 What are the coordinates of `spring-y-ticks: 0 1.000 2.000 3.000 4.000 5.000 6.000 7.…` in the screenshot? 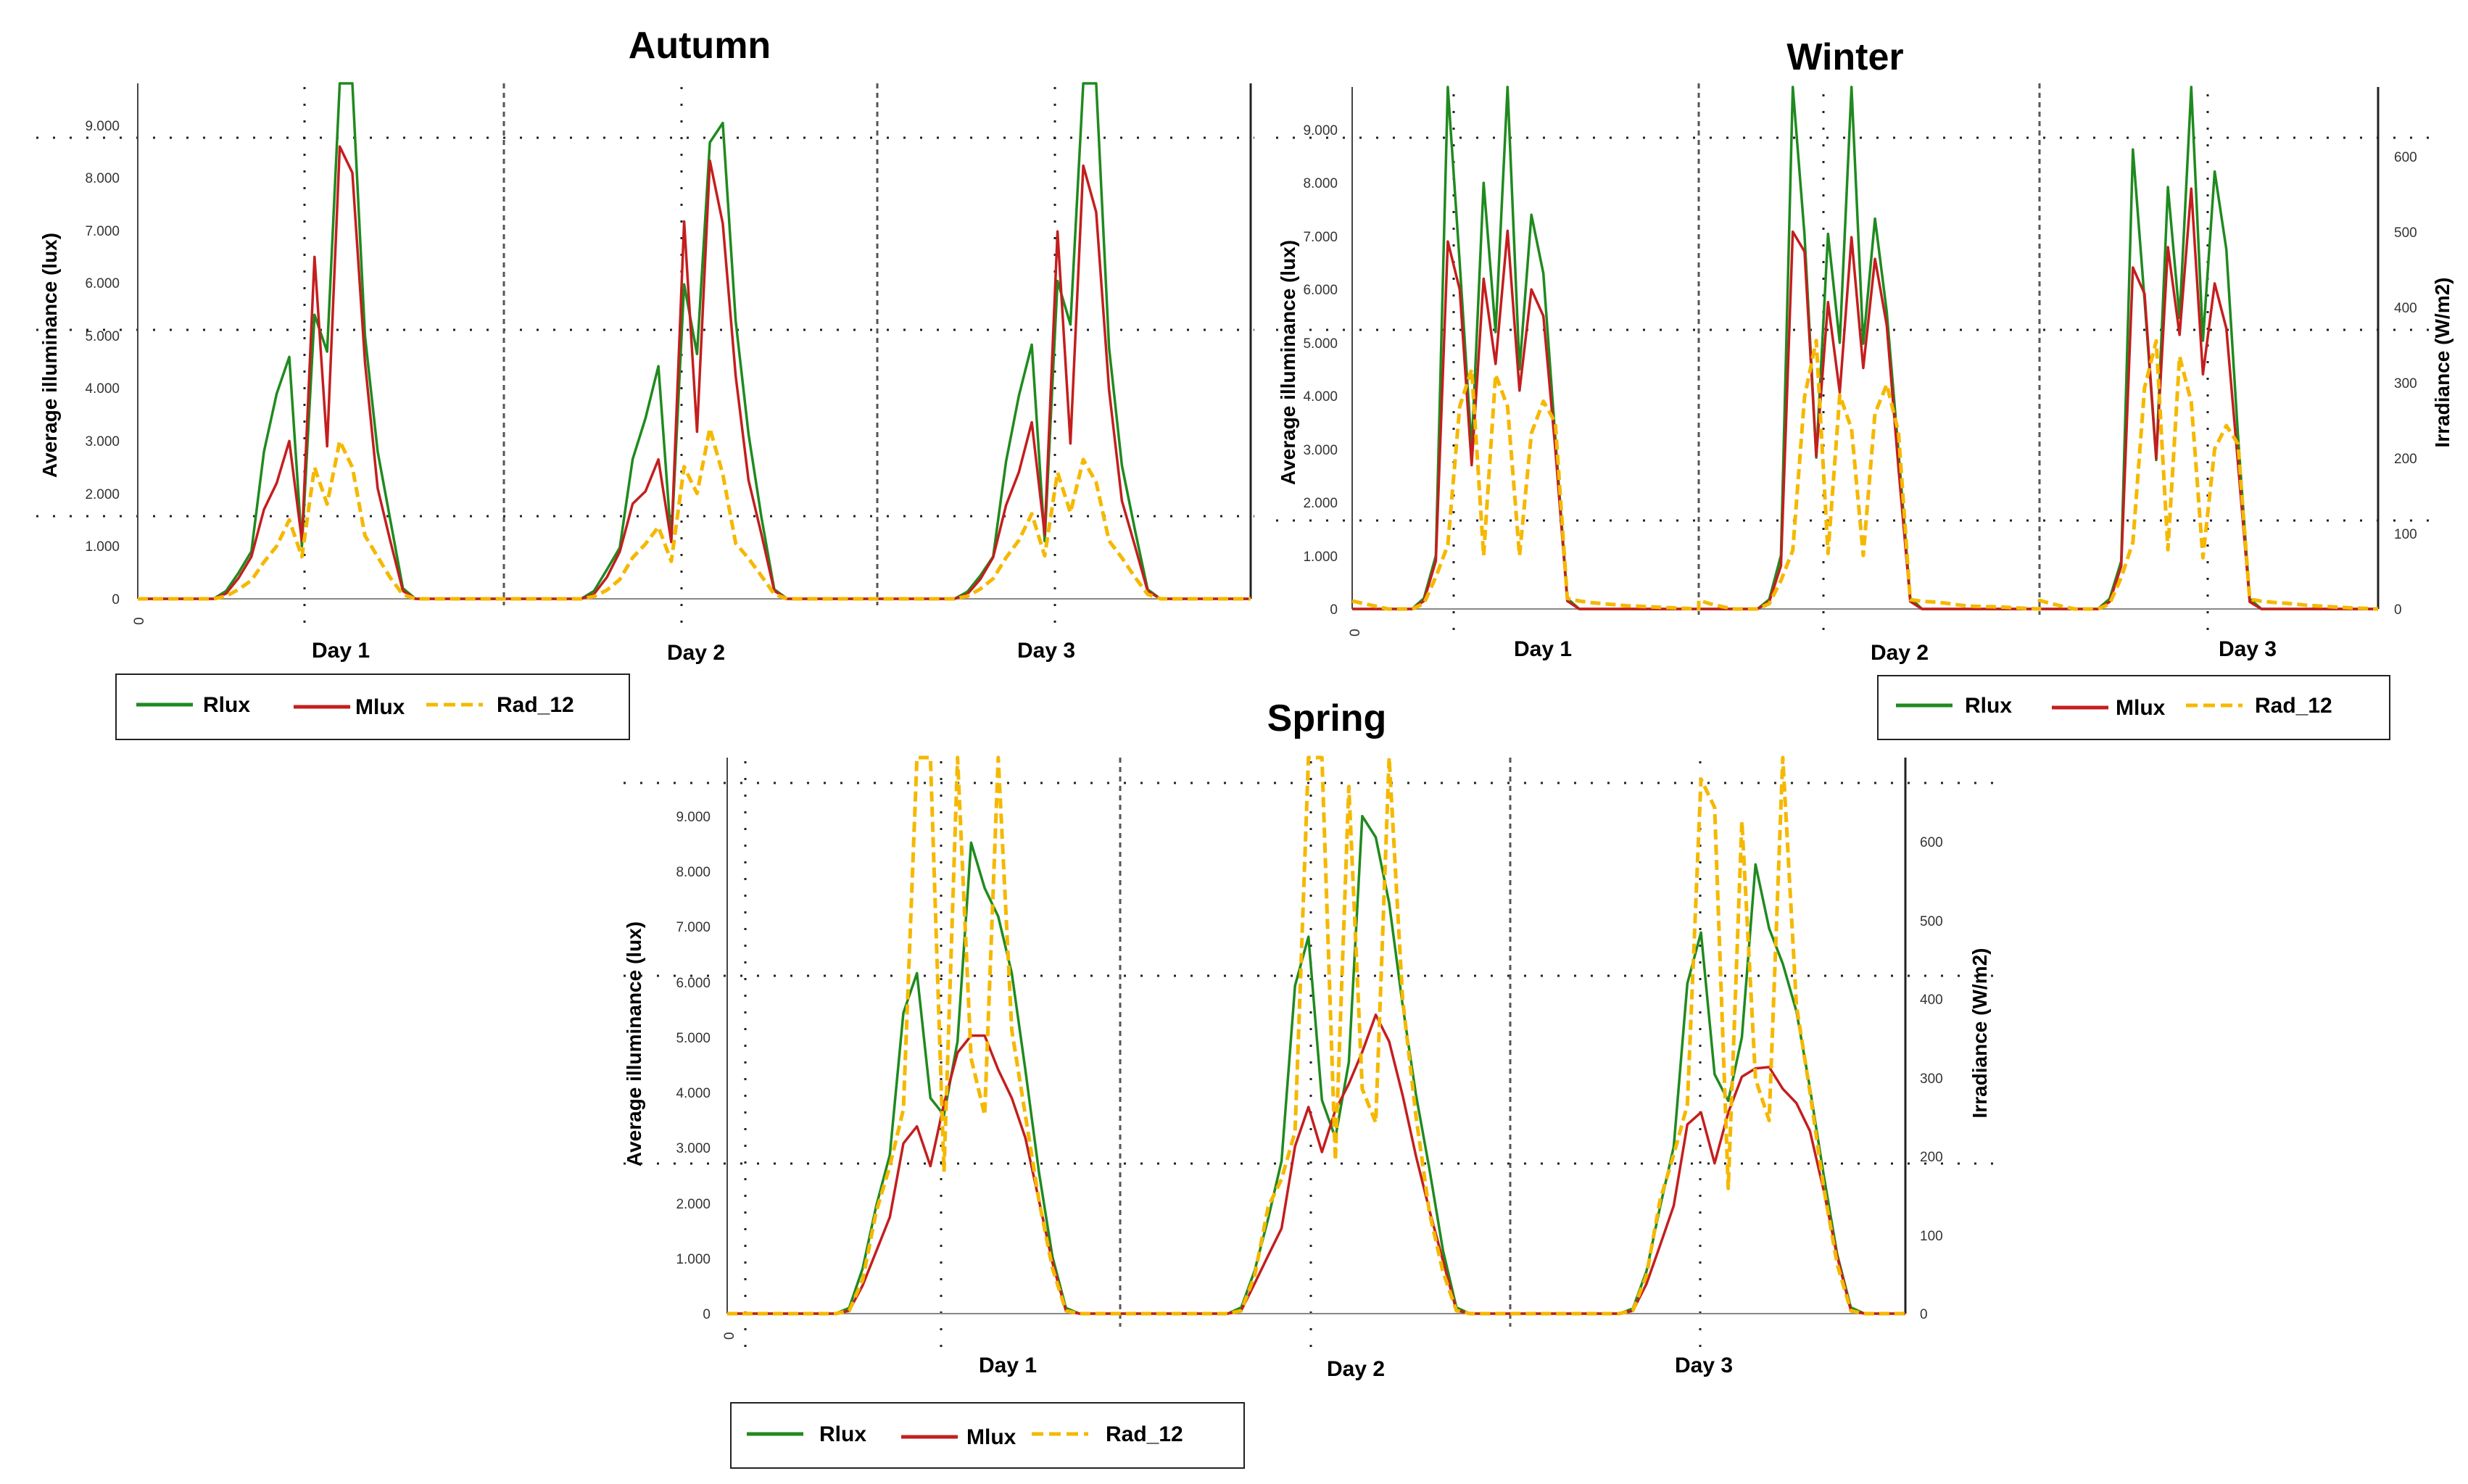 It's located at (693, 1066).